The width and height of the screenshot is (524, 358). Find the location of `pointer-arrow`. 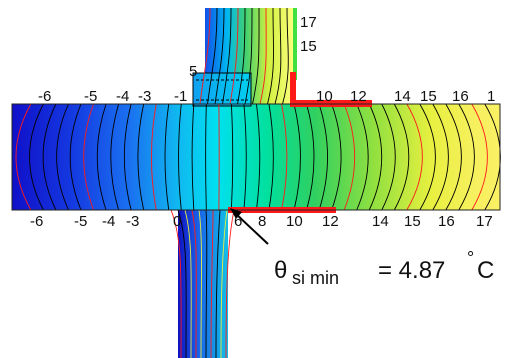

pointer-arrow is located at coordinates (252, 229).